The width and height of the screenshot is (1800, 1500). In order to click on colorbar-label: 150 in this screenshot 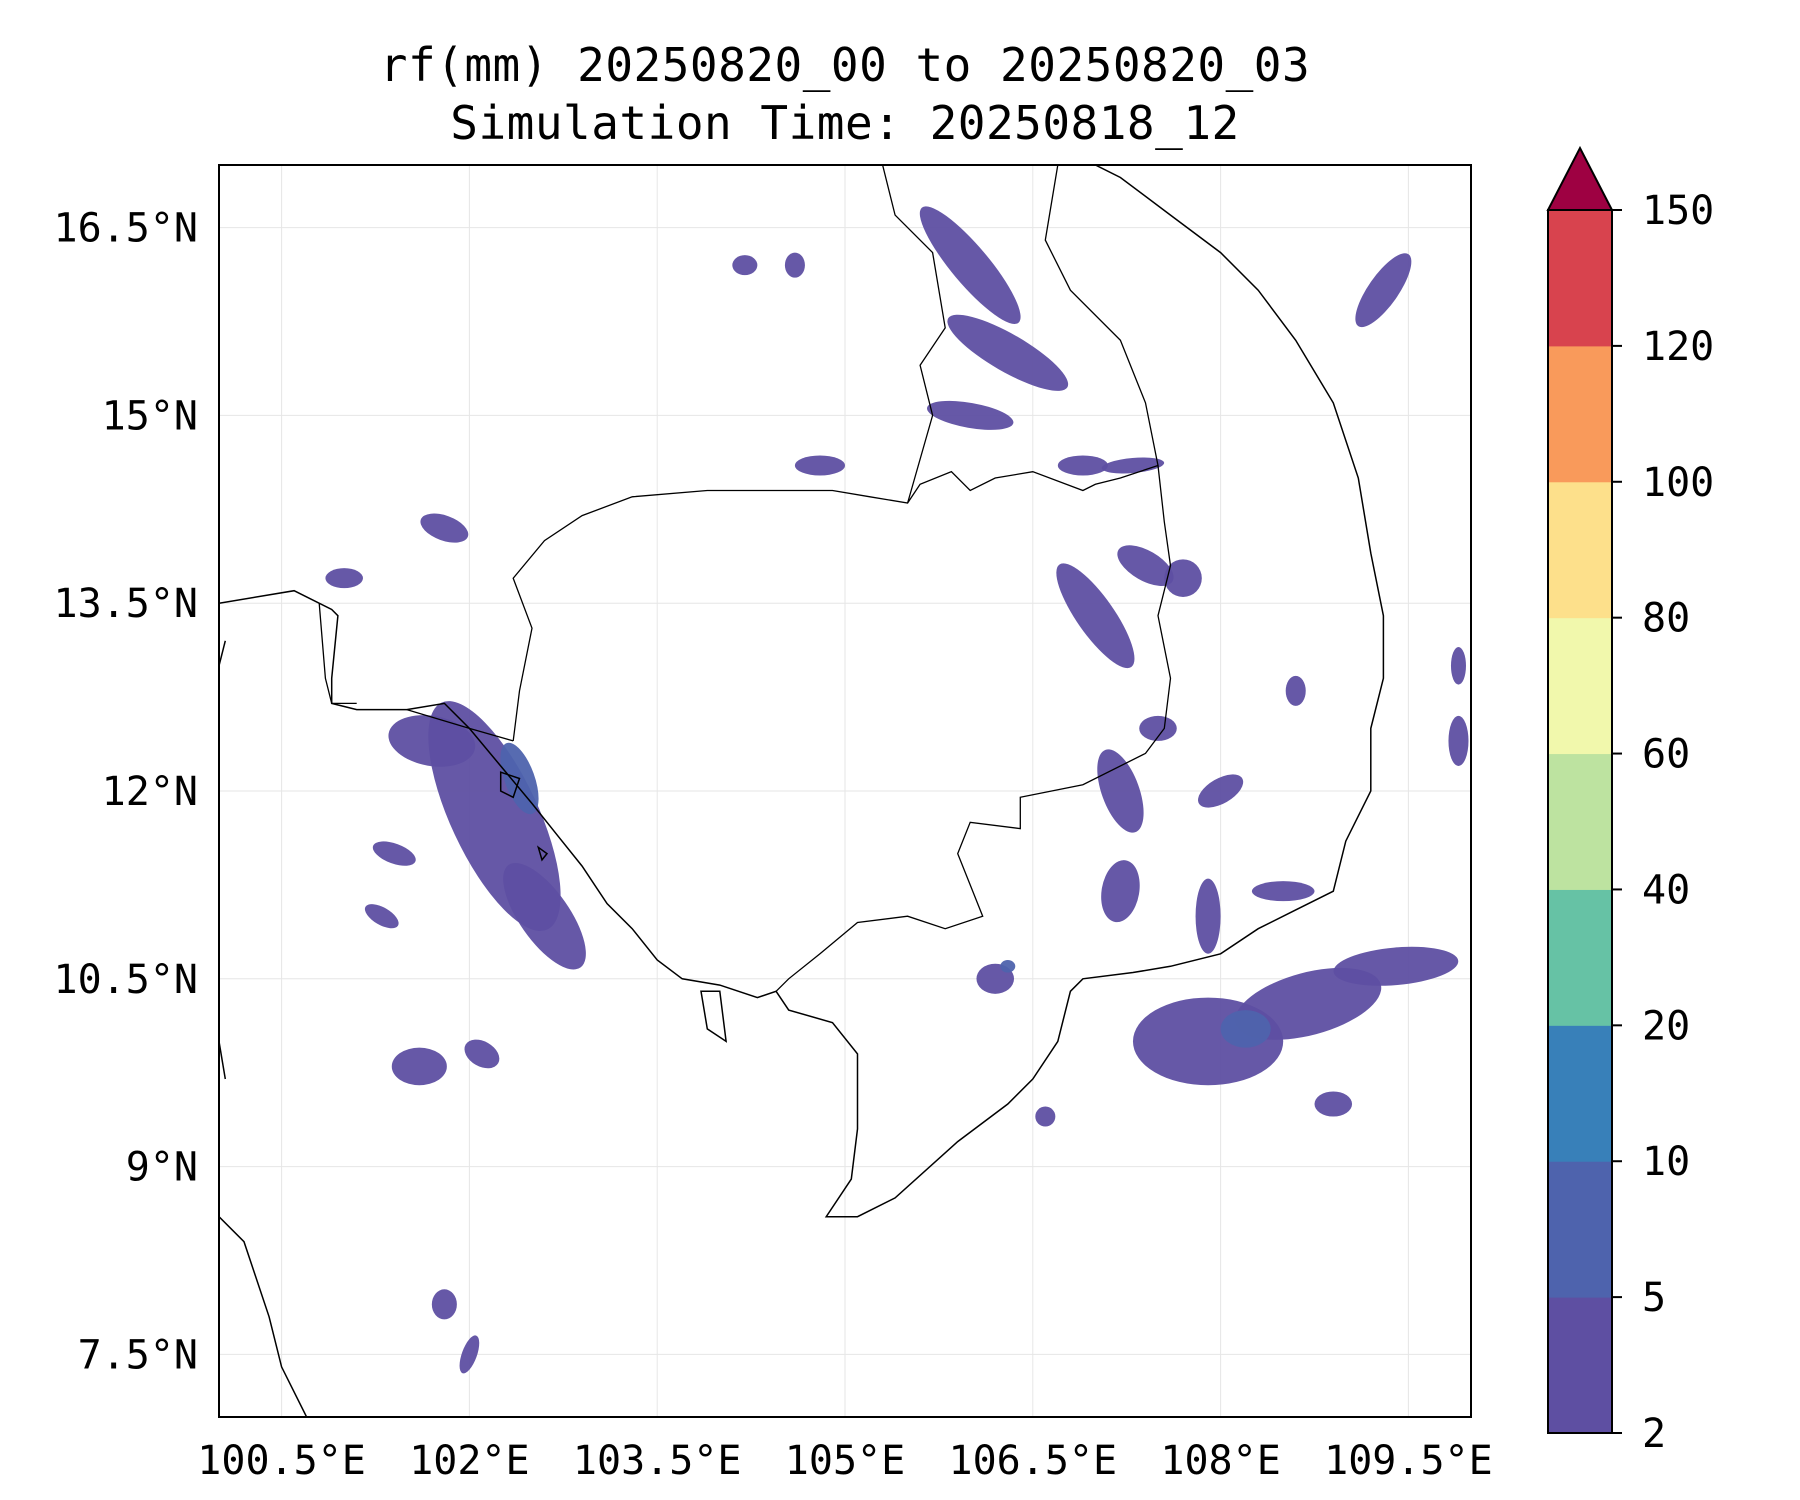, I will do `click(1678, 211)`.